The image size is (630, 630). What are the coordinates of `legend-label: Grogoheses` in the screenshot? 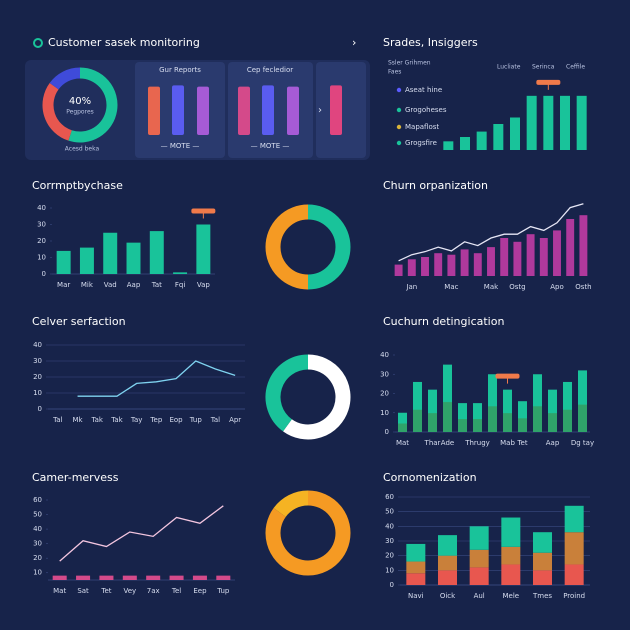 It's located at (426, 110).